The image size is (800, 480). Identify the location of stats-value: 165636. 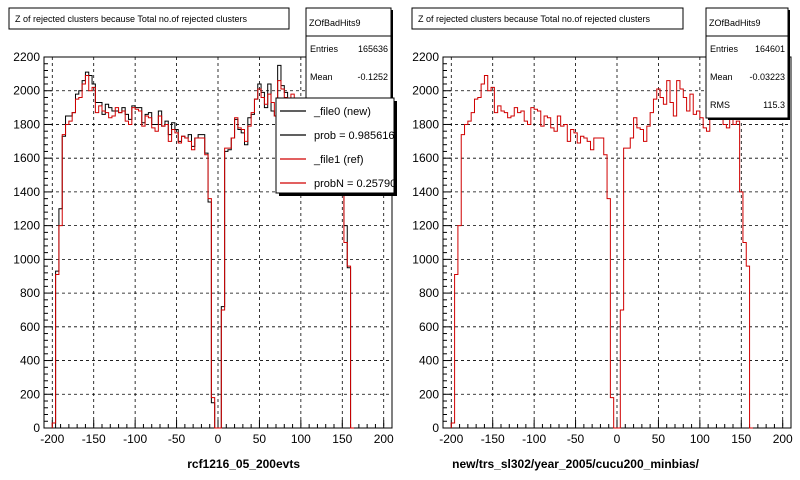
(373, 49).